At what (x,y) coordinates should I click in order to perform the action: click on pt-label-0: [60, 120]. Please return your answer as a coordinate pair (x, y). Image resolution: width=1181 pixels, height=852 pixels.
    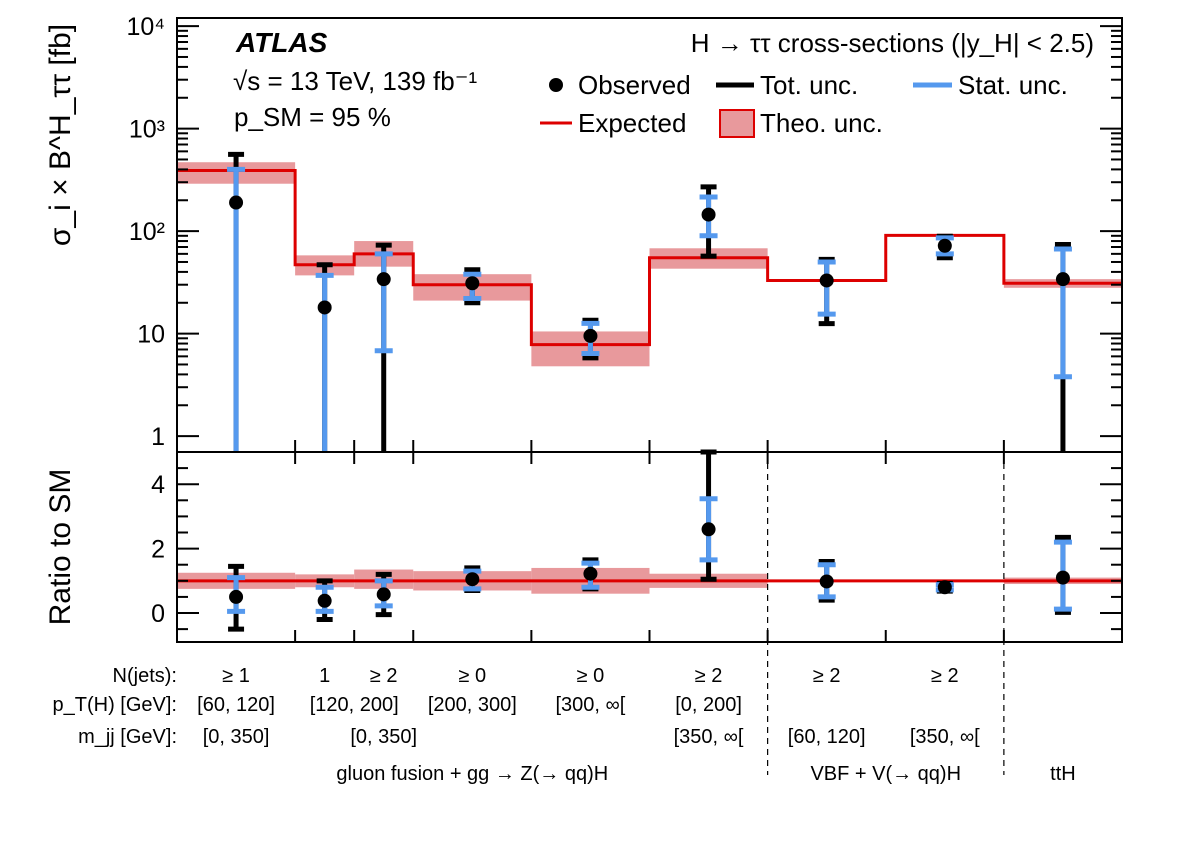
    Looking at the image, I should click on (236, 705).